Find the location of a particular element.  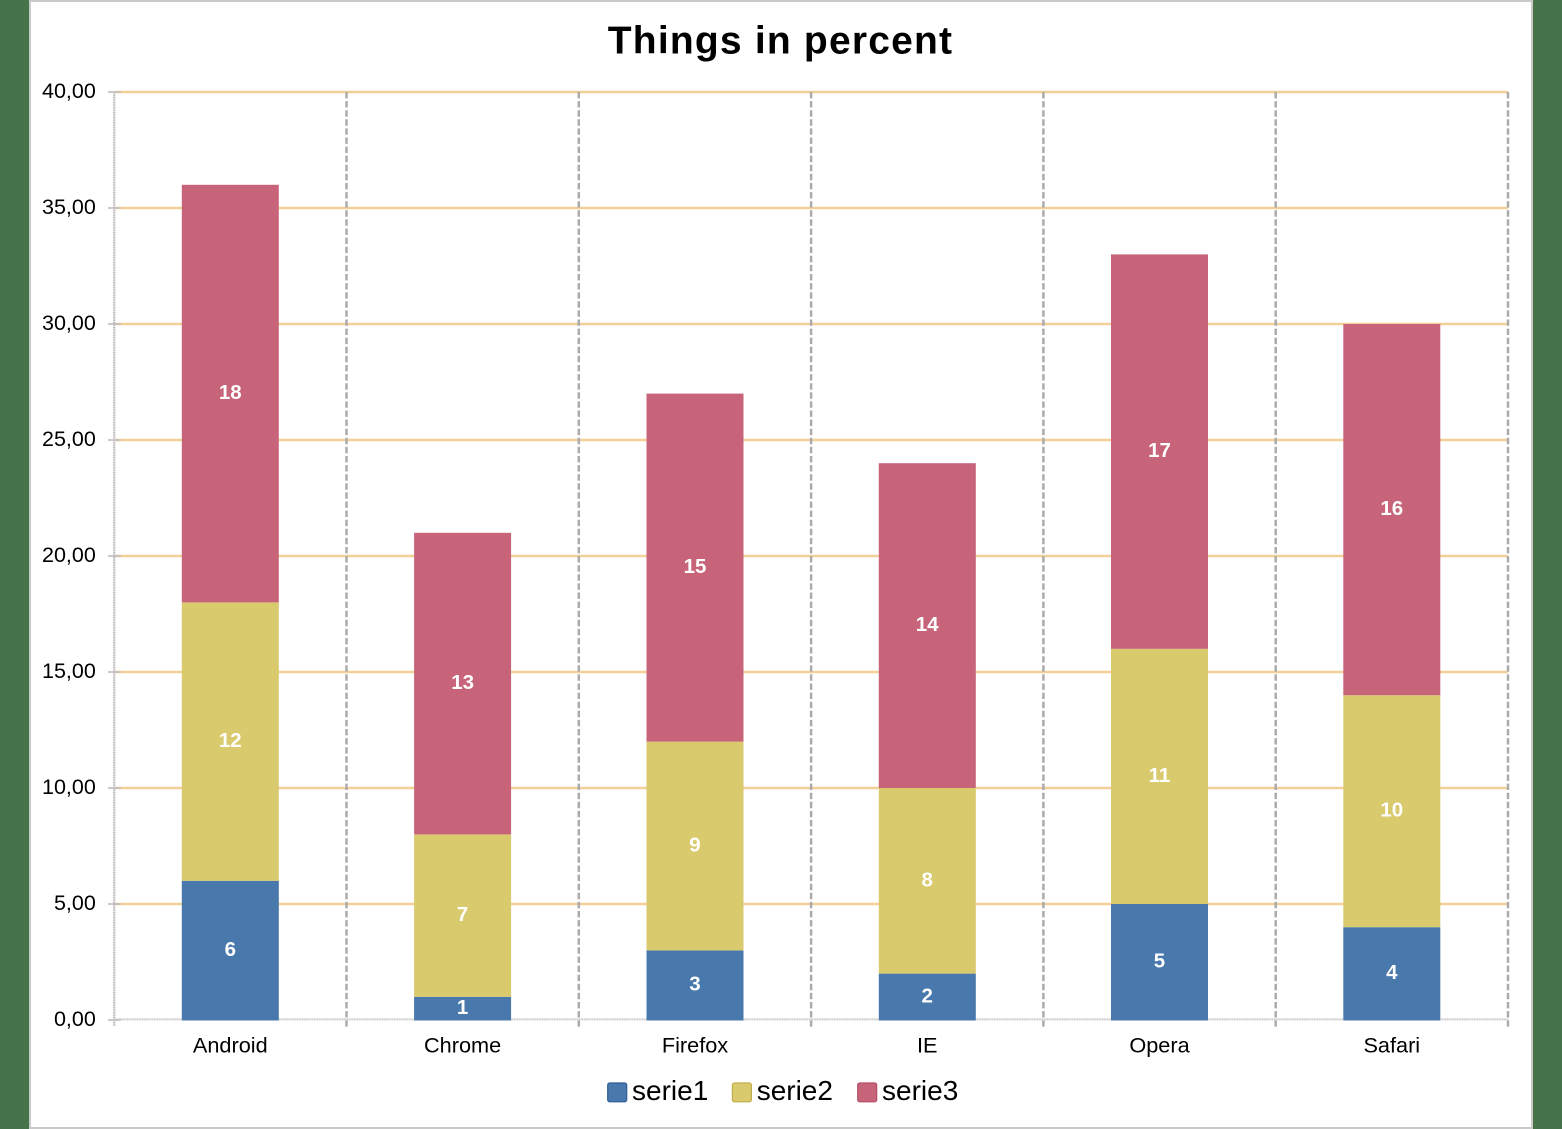

svg-text: 2 is located at coordinates (926, 995).